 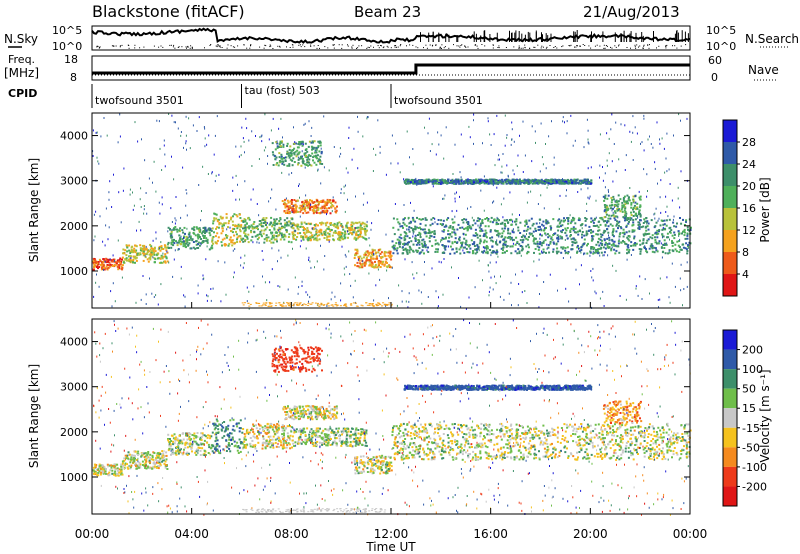 What do you see at coordinates (74, 181) in the screenshot?
I see `y-tick-label: 3000` at bounding box center [74, 181].